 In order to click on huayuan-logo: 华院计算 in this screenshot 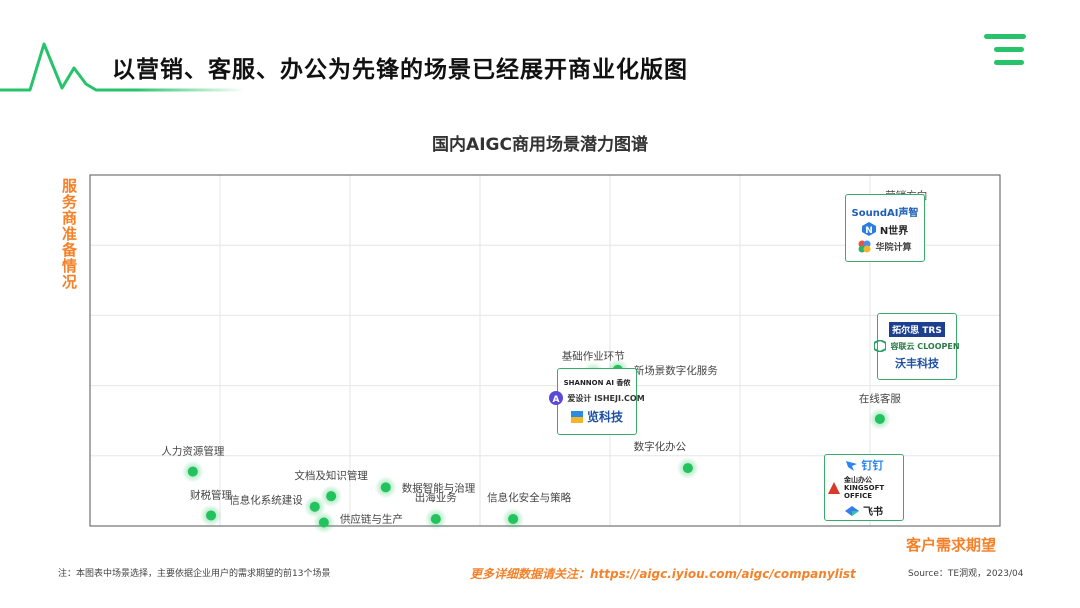, I will do `click(885, 246)`.